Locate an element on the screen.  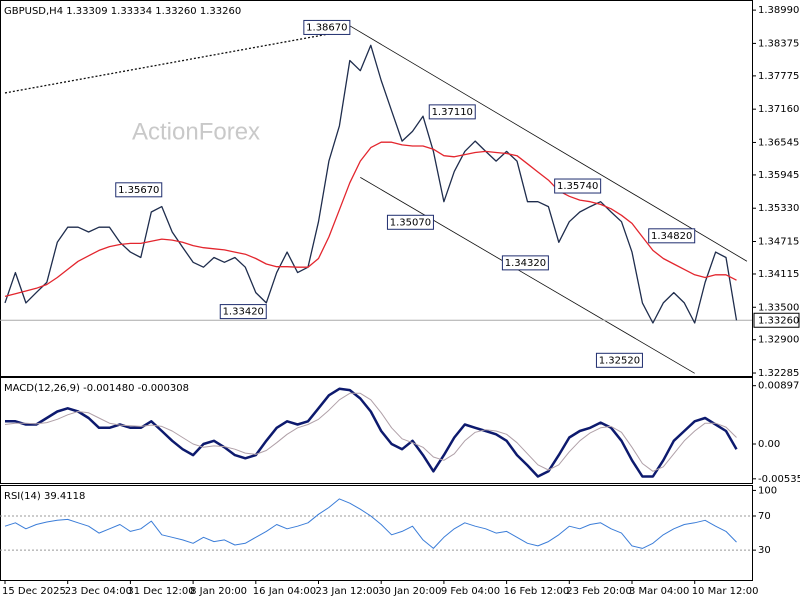
x-tick-label: 30 Jan 20:00 is located at coordinates (409, 591).